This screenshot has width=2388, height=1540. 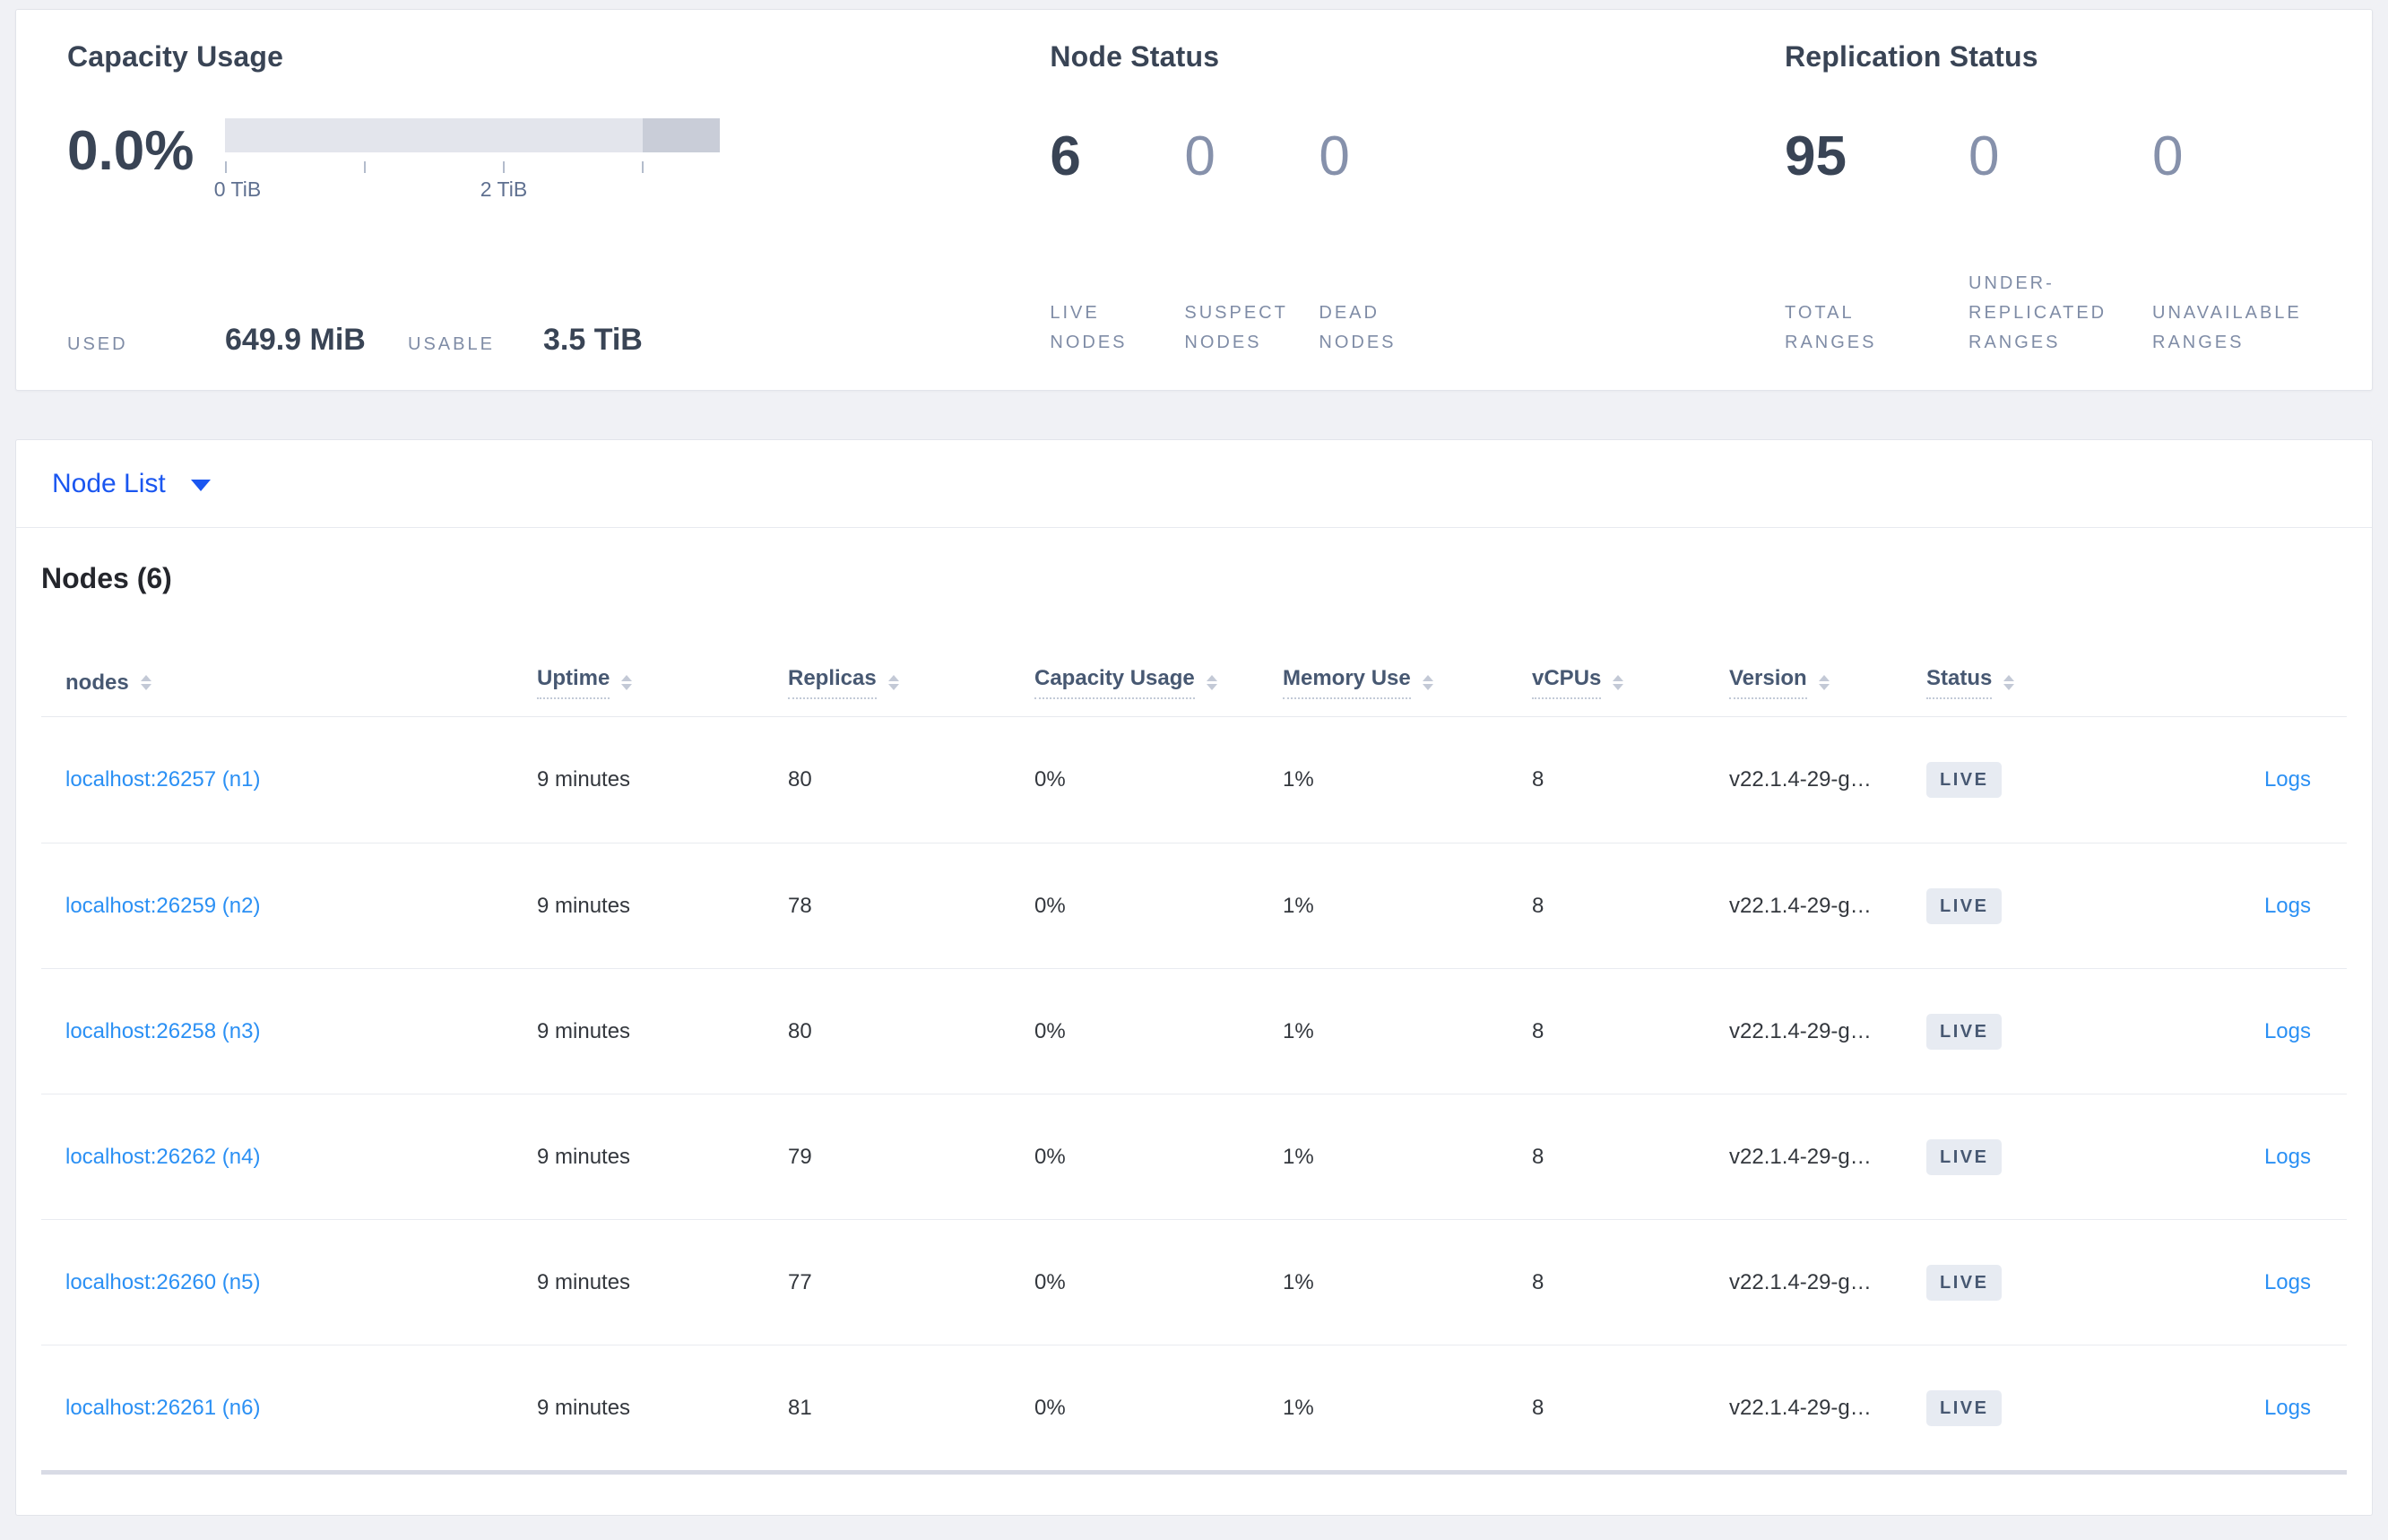 I want to click on column-header-vcpus: vCPUs, so click(x=1630, y=683).